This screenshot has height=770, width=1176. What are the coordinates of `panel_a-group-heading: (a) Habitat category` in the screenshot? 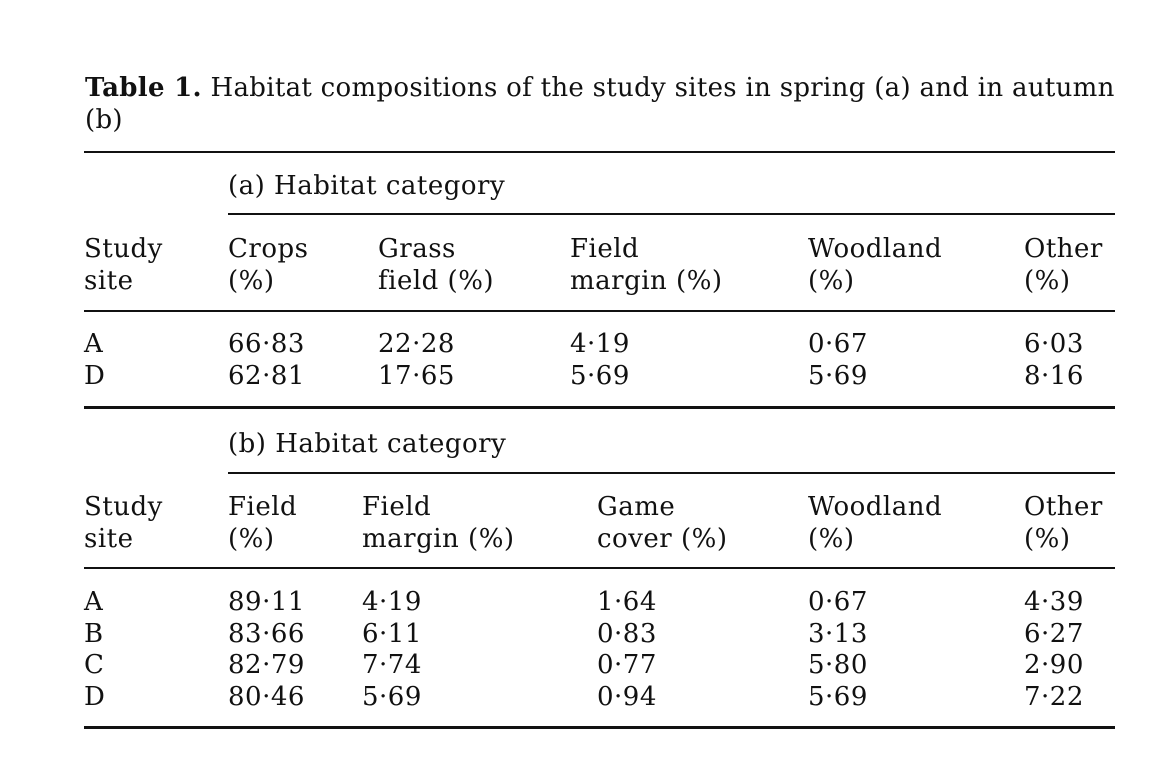 It's located at (367, 186).